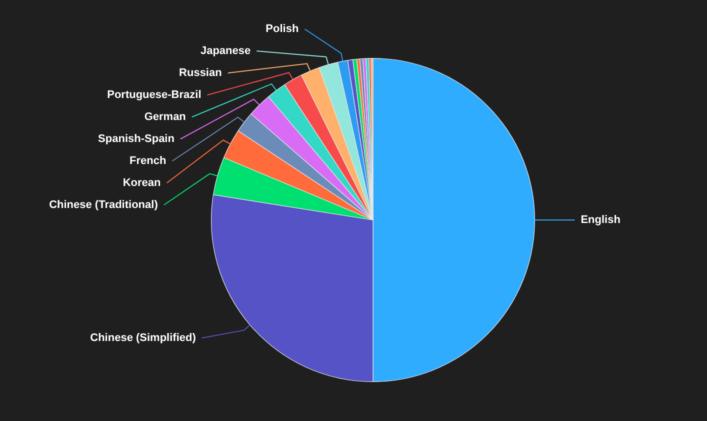 Image resolution: width=707 pixels, height=421 pixels. I want to click on slice-label: Portuguese-Brazil, so click(154, 95).